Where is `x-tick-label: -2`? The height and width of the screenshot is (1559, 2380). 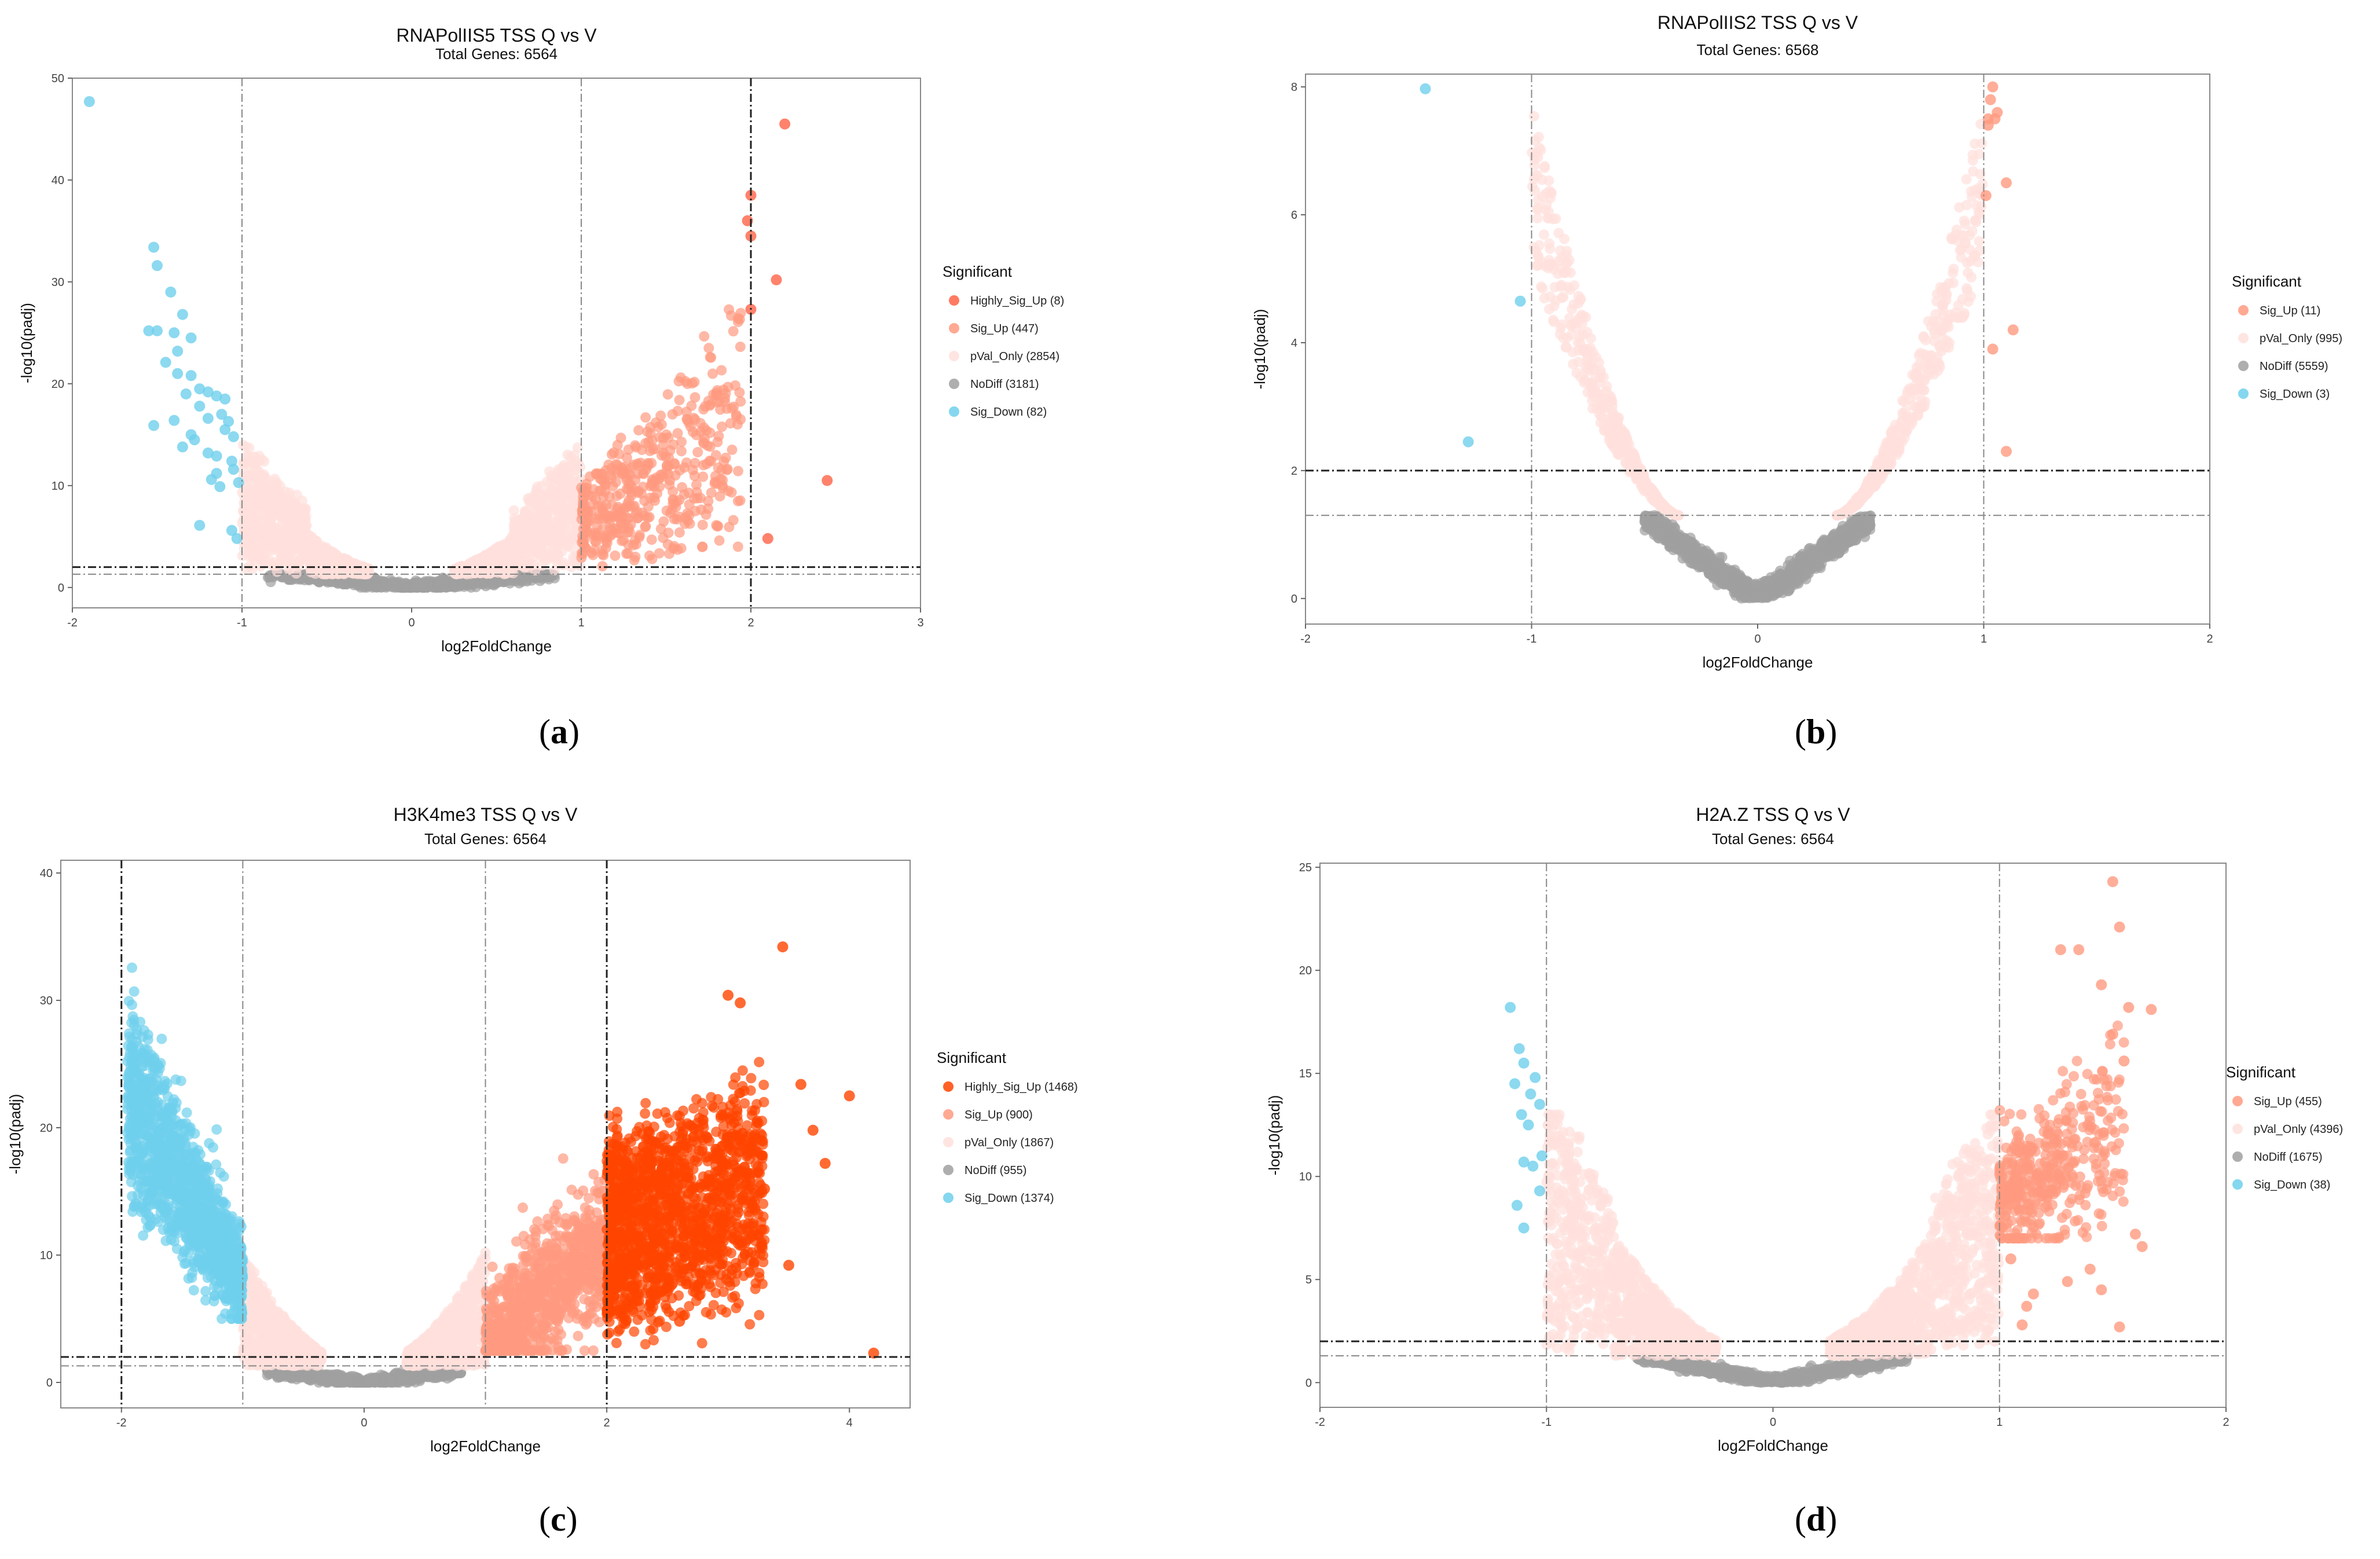 x-tick-label: -2 is located at coordinates (72, 623).